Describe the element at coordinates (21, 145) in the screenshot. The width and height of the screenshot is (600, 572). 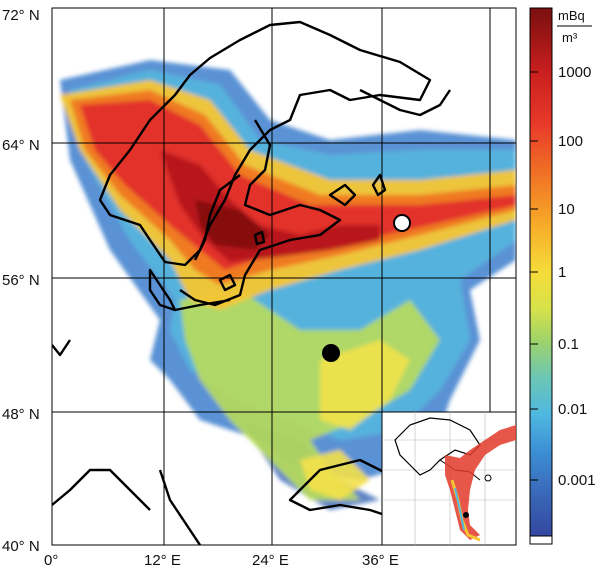
I see `lat-label-64: 64° N` at that location.